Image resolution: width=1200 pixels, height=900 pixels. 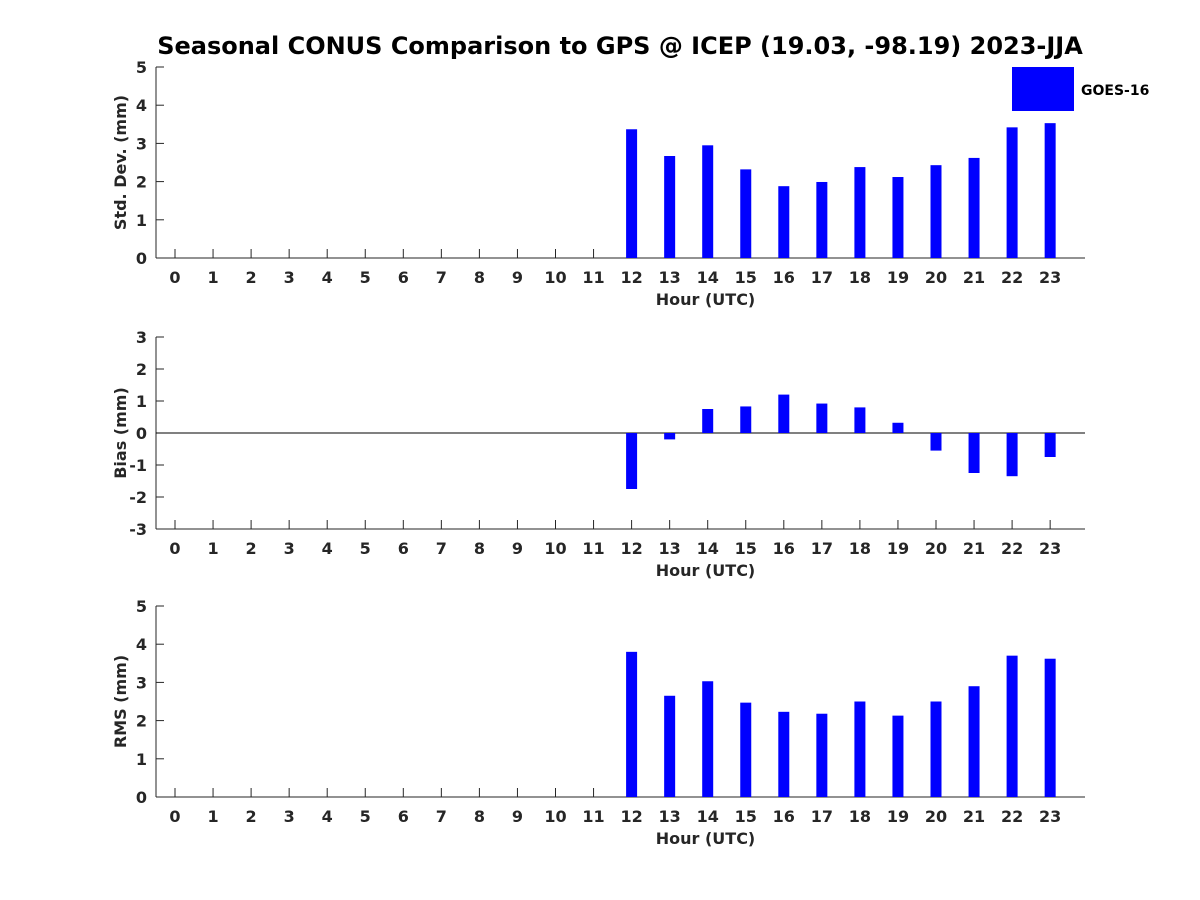 What do you see at coordinates (138, 497) in the screenshot?
I see `y-tick-label: -2` at bounding box center [138, 497].